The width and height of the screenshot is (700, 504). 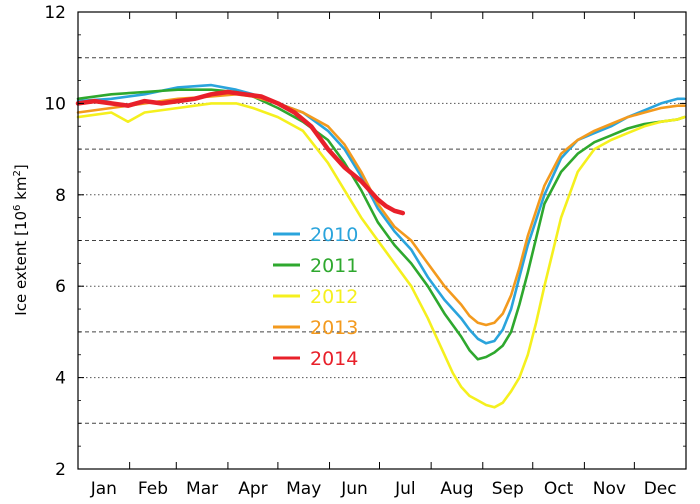 What do you see at coordinates (303, 489) in the screenshot?
I see `x-tick-label: May` at bounding box center [303, 489].